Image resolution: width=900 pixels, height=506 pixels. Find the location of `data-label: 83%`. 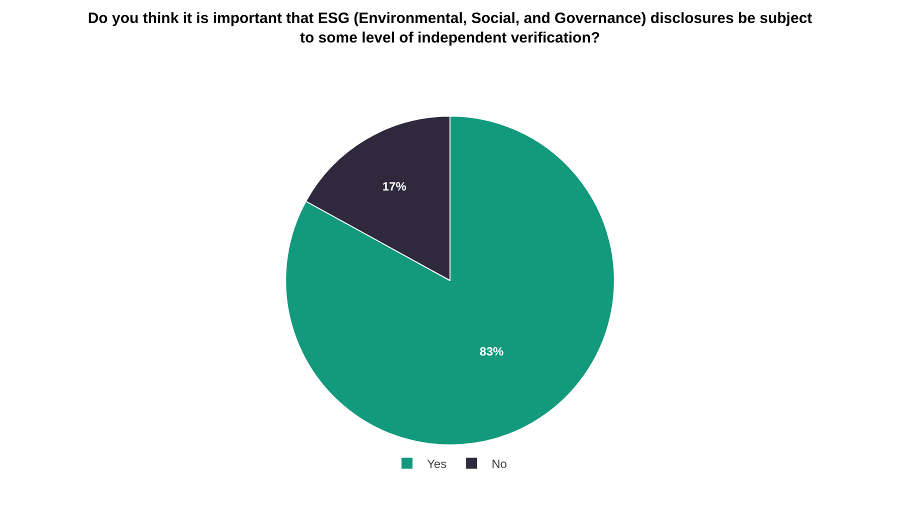

data-label: 83% is located at coordinates (492, 351).